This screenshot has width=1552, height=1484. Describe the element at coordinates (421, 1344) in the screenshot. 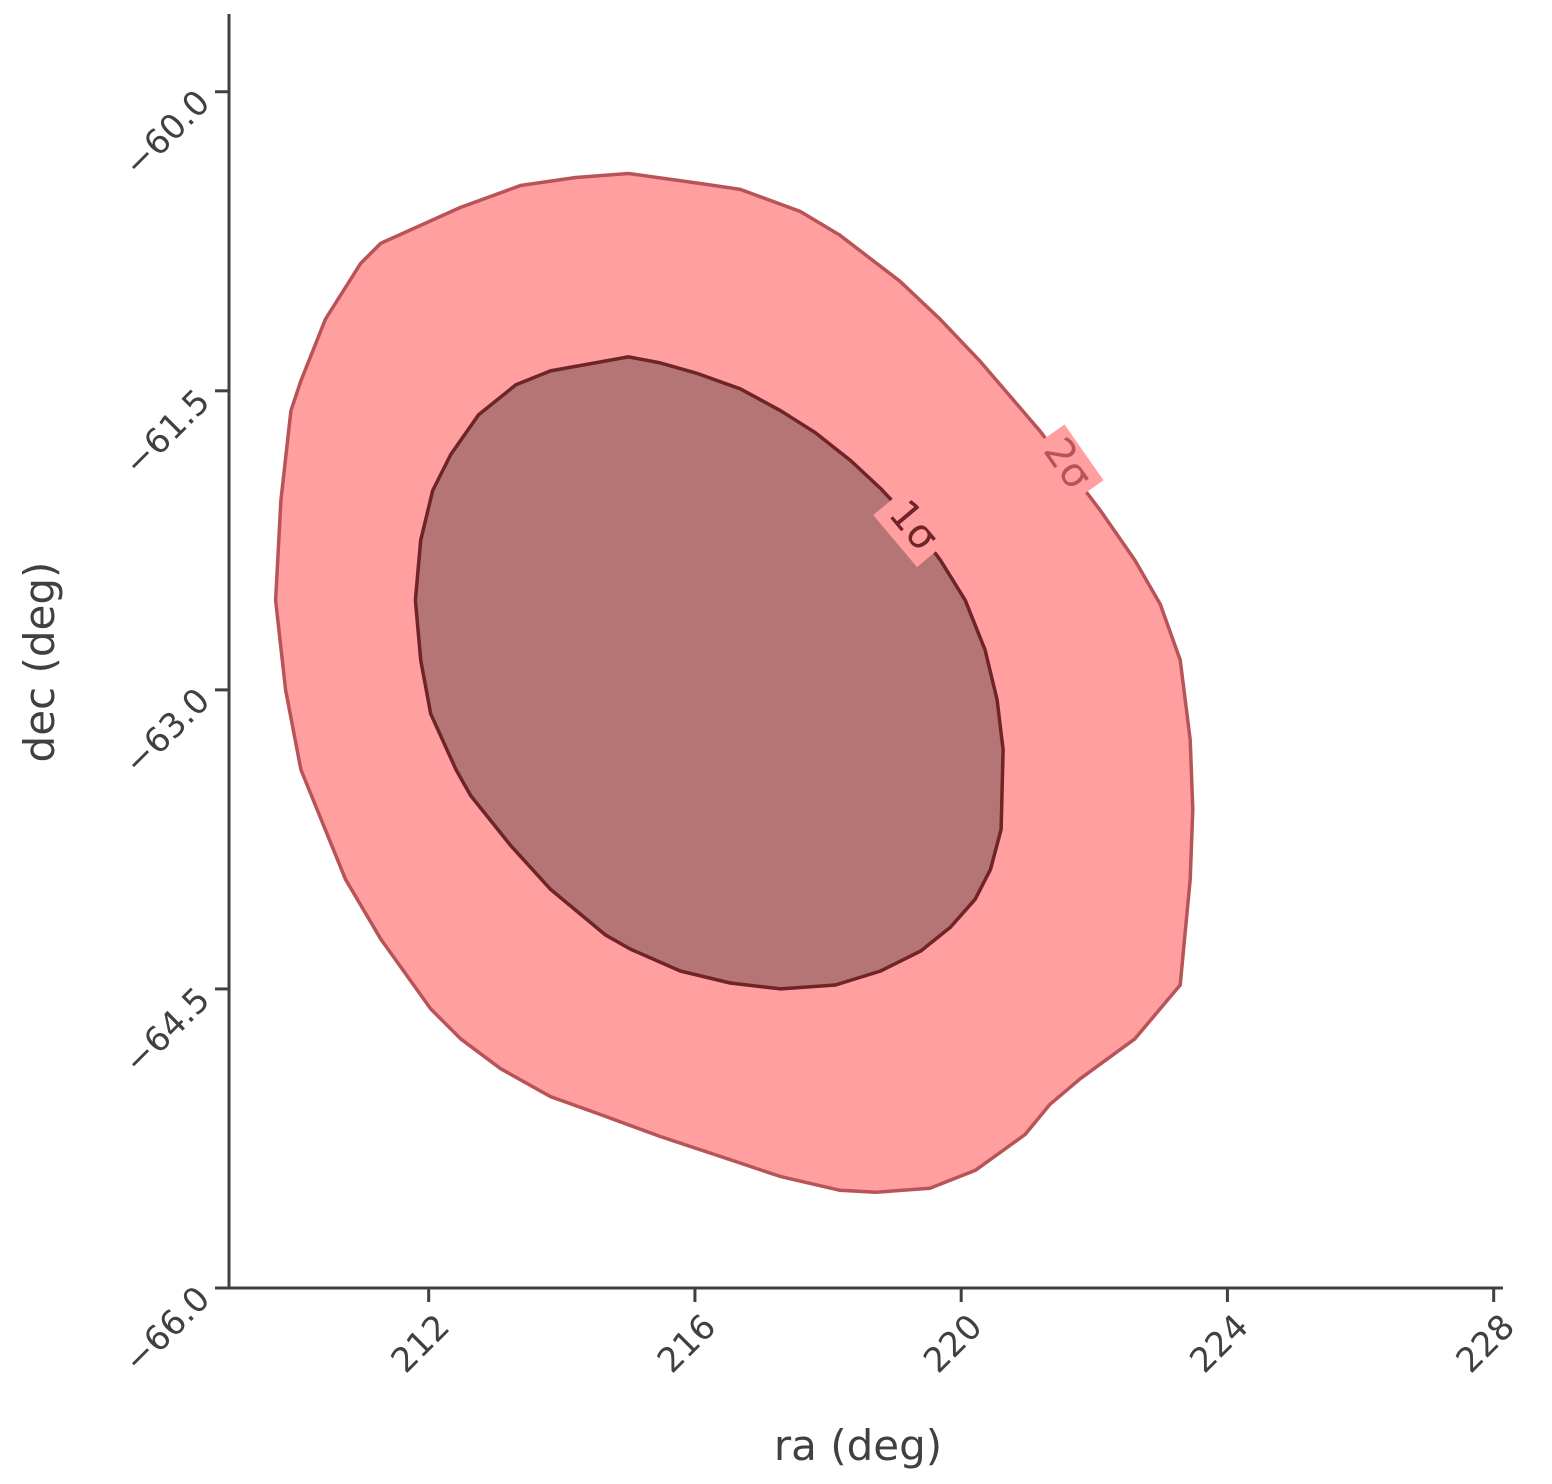

I see `x-tick-label: 212` at that location.